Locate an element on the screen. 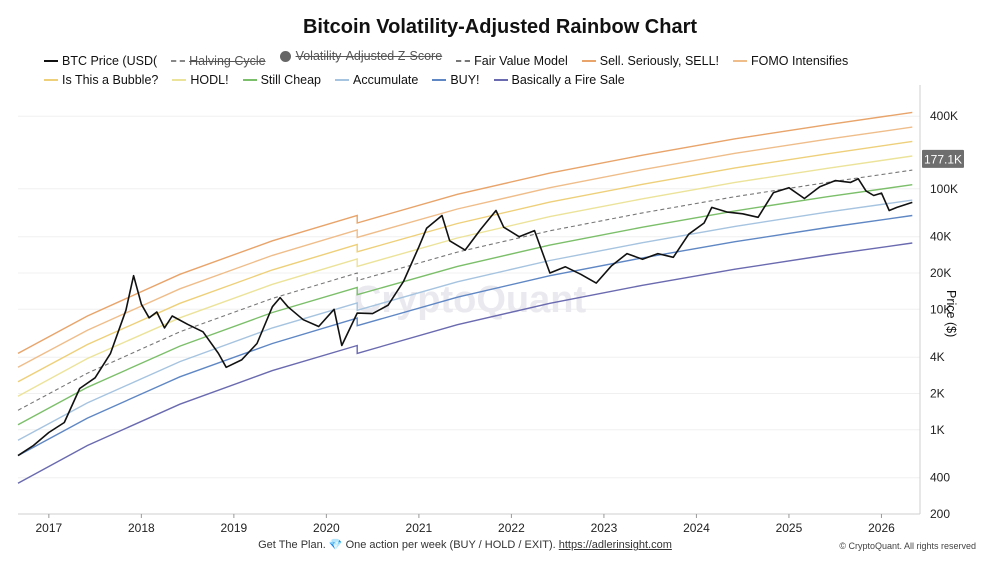  legend-label: Is This a Bubble? is located at coordinates (110, 79).